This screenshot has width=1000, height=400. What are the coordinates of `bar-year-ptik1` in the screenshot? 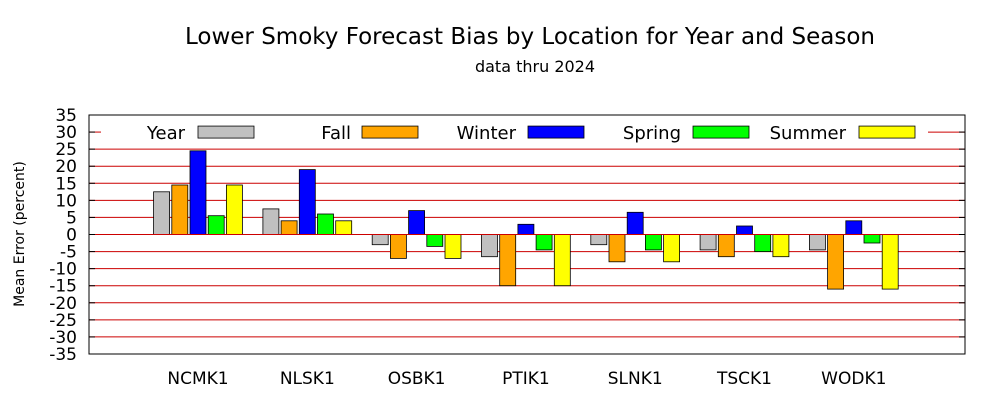 It's located at (489, 246).